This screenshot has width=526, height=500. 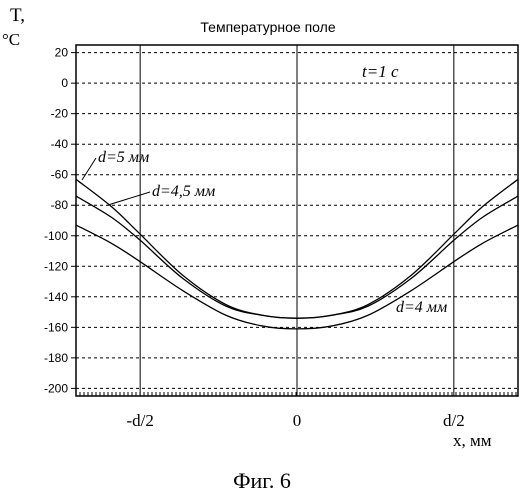 What do you see at coordinates (56, 358) in the screenshot?
I see `y-tick-label-10: -180` at bounding box center [56, 358].